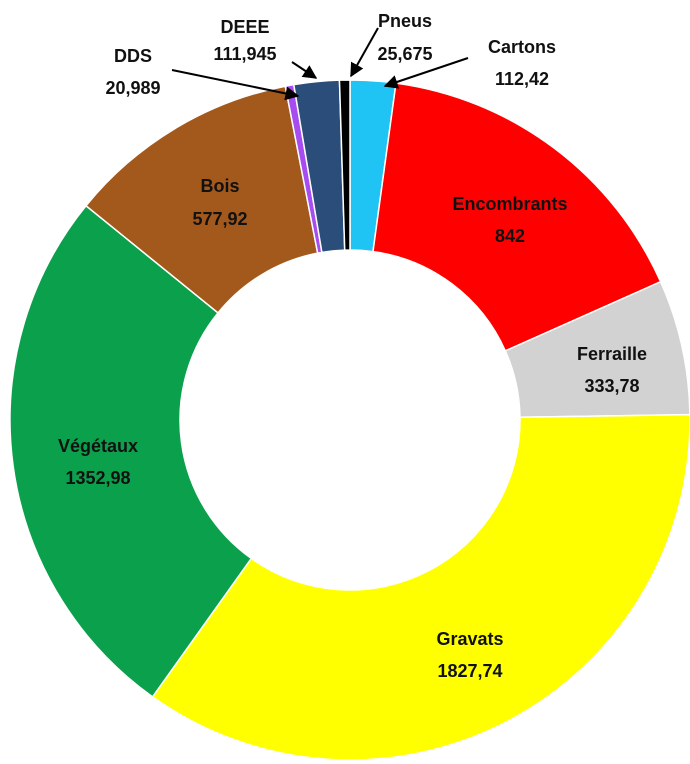 The width and height of the screenshot is (690, 764). What do you see at coordinates (469, 639) in the screenshot?
I see `category-label: Gravats` at bounding box center [469, 639].